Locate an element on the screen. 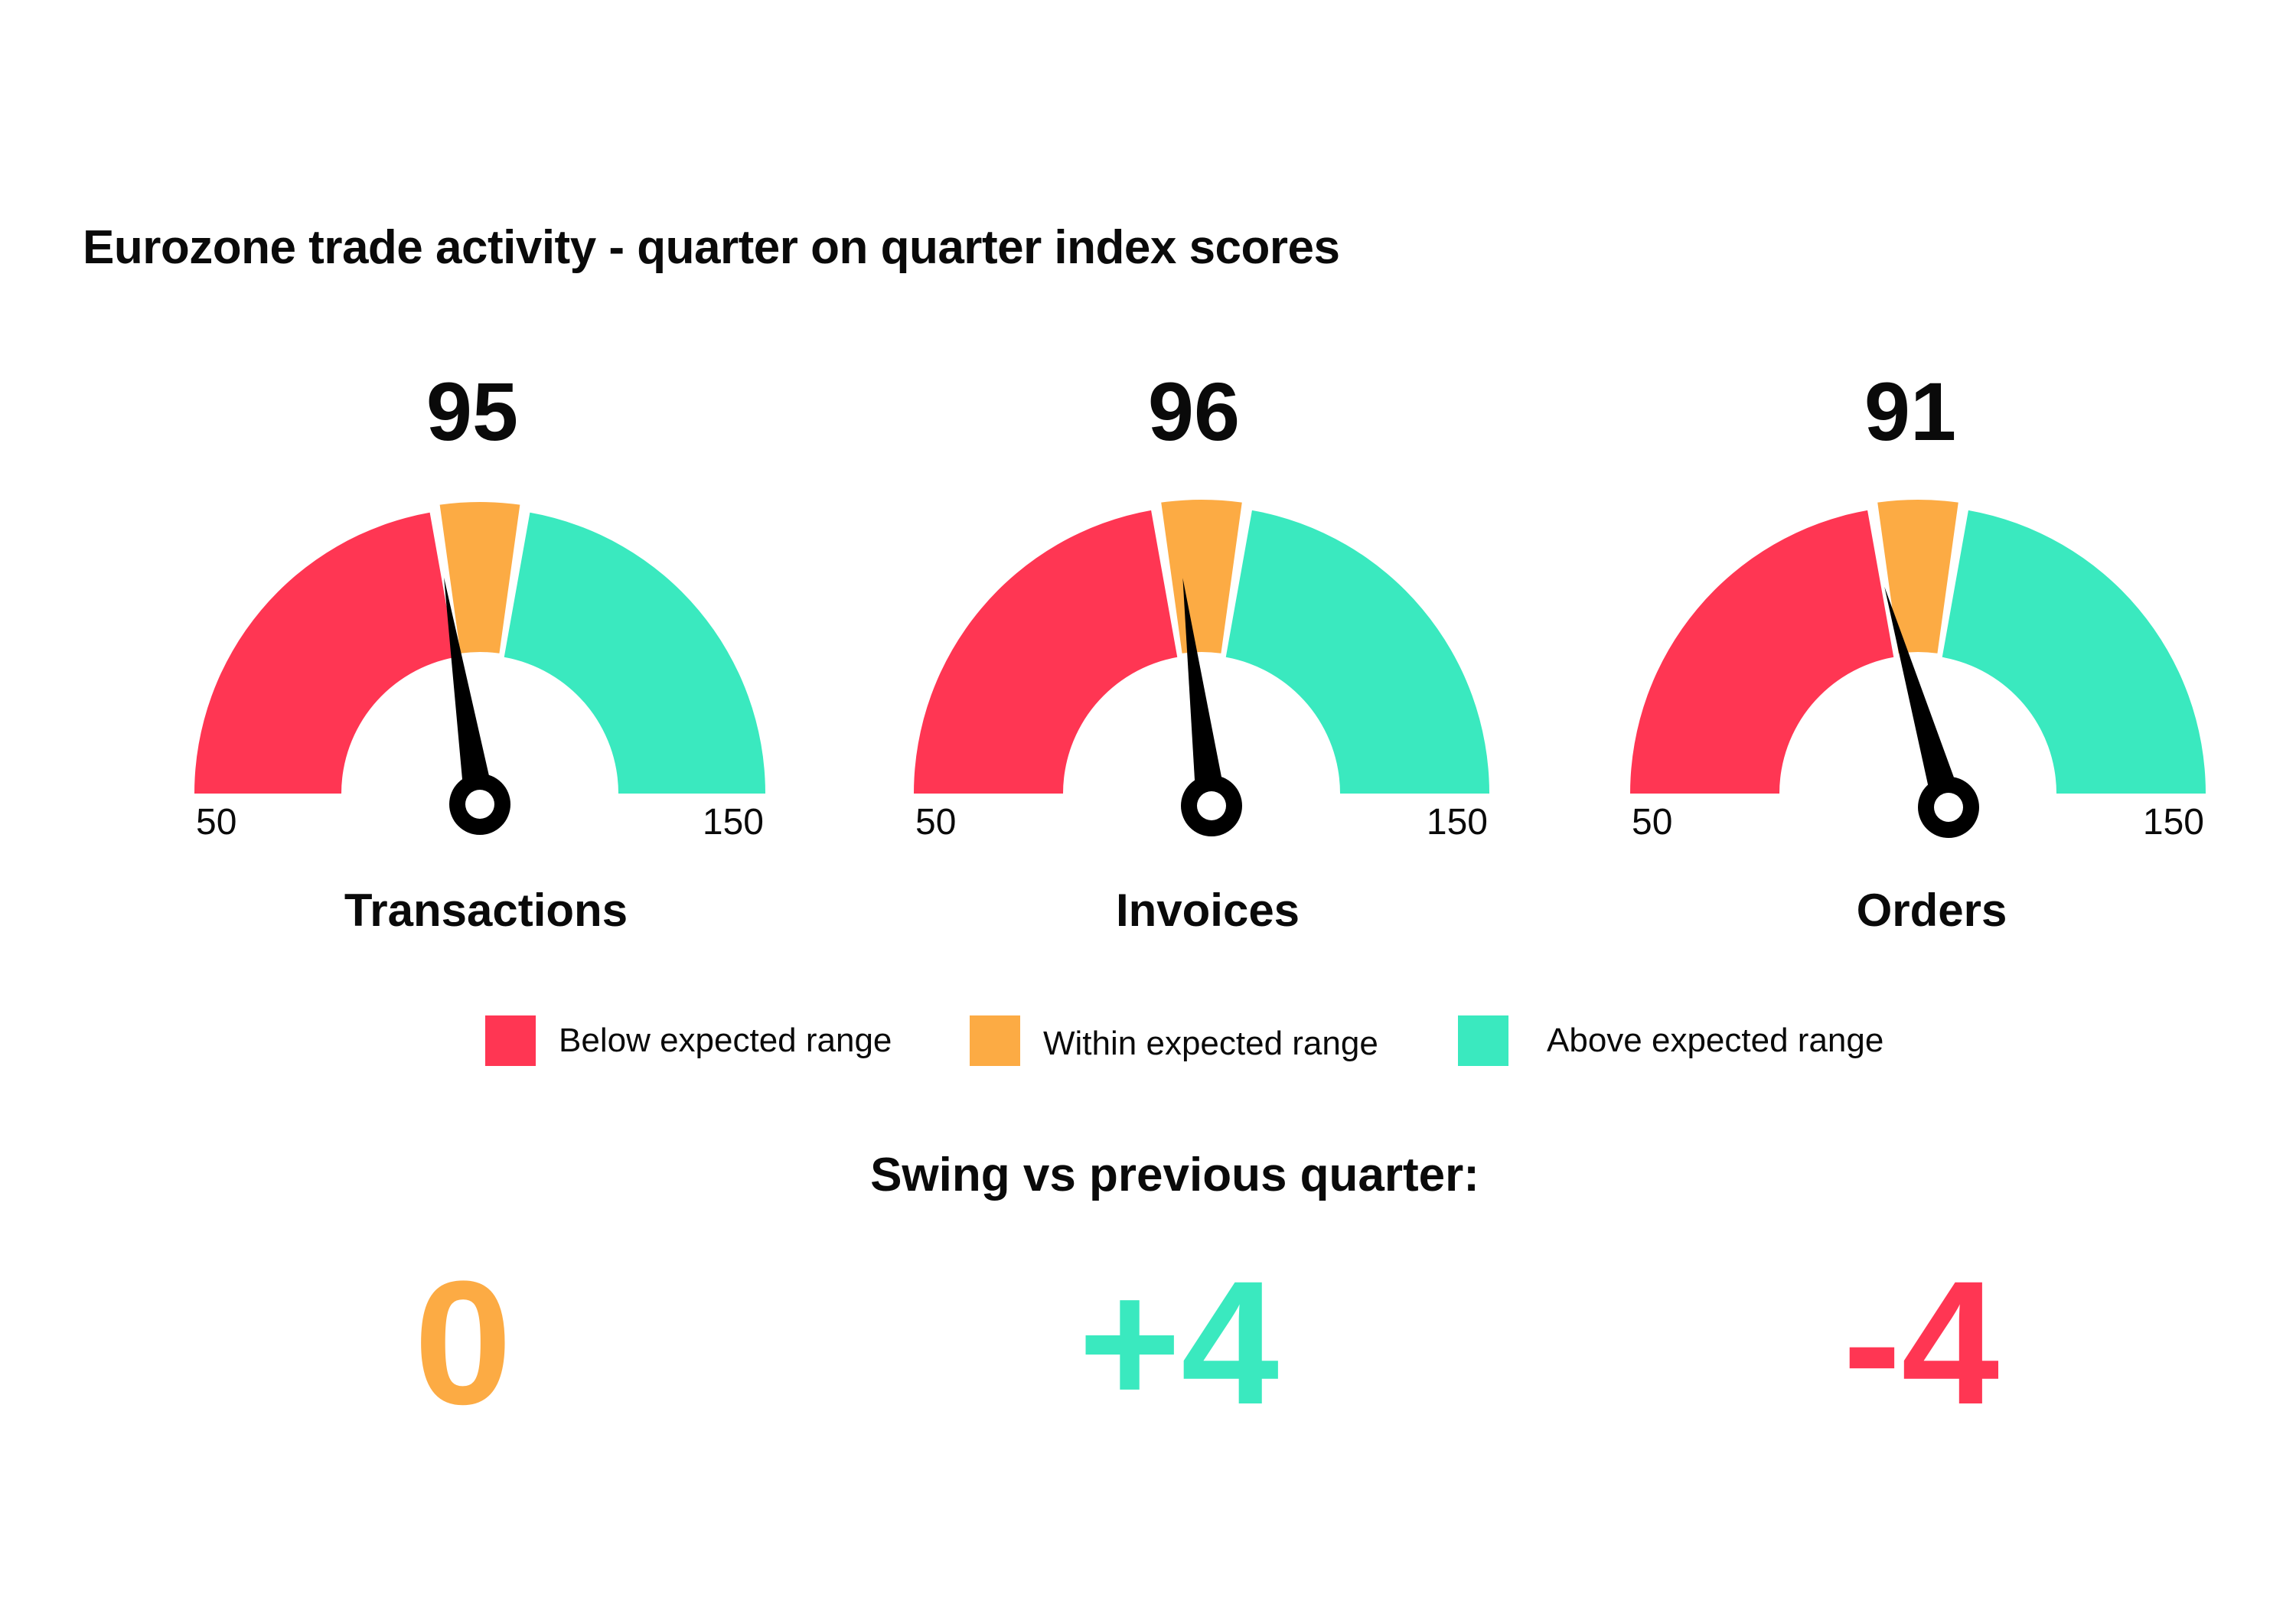  gauge-value: 91 is located at coordinates (1910, 411).